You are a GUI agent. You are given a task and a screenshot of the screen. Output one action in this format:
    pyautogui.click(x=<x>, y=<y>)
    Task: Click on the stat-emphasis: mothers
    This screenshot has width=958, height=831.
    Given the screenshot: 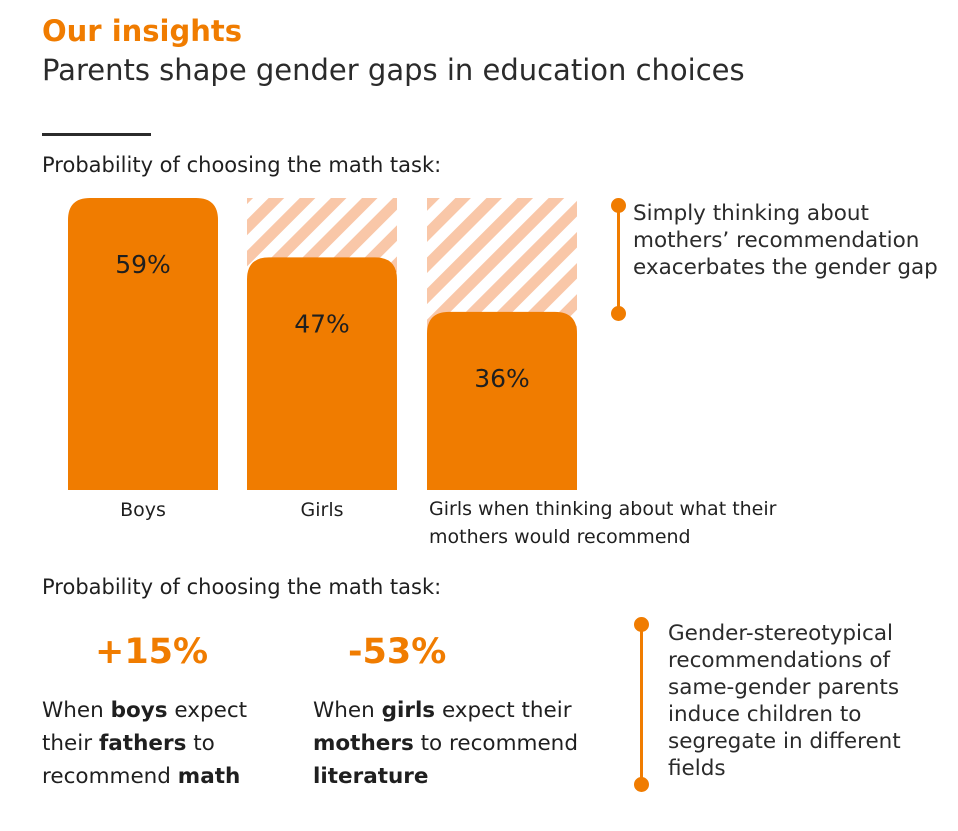 What is the action you would take?
    pyautogui.click(x=363, y=743)
    